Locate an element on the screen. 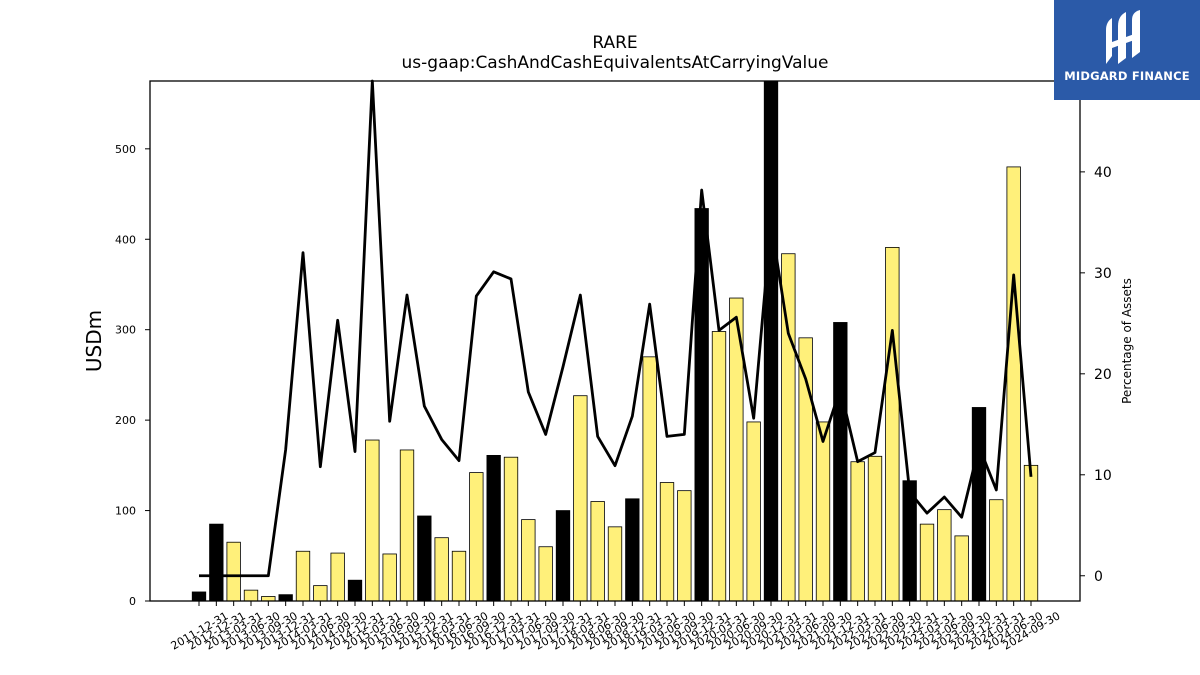 This screenshot has height=675, width=1200. midgard-logo-icon is located at coordinates (1123, 37).